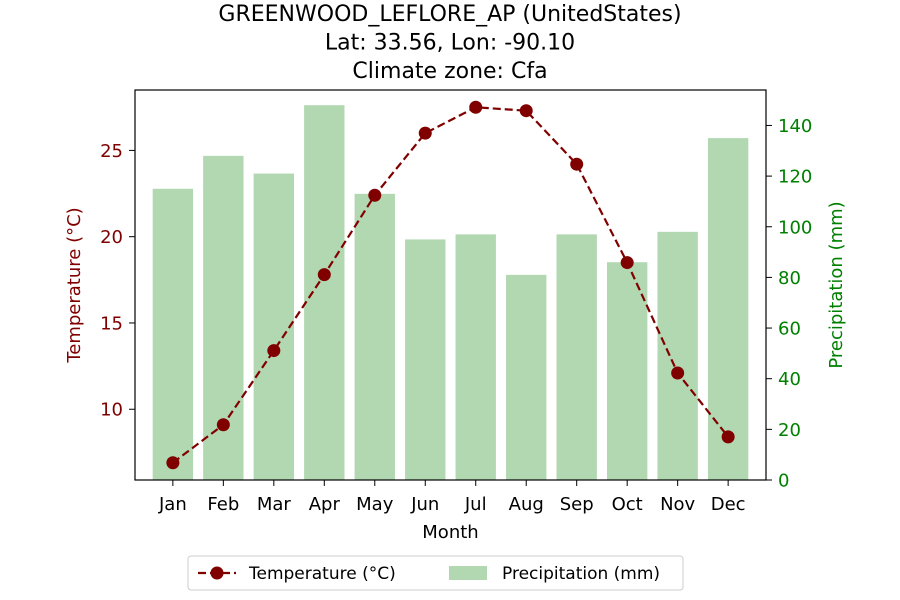 This screenshot has height=600, width=900. Describe the element at coordinates (577, 504) in the screenshot. I see `x-tick-label: Sep` at that location.